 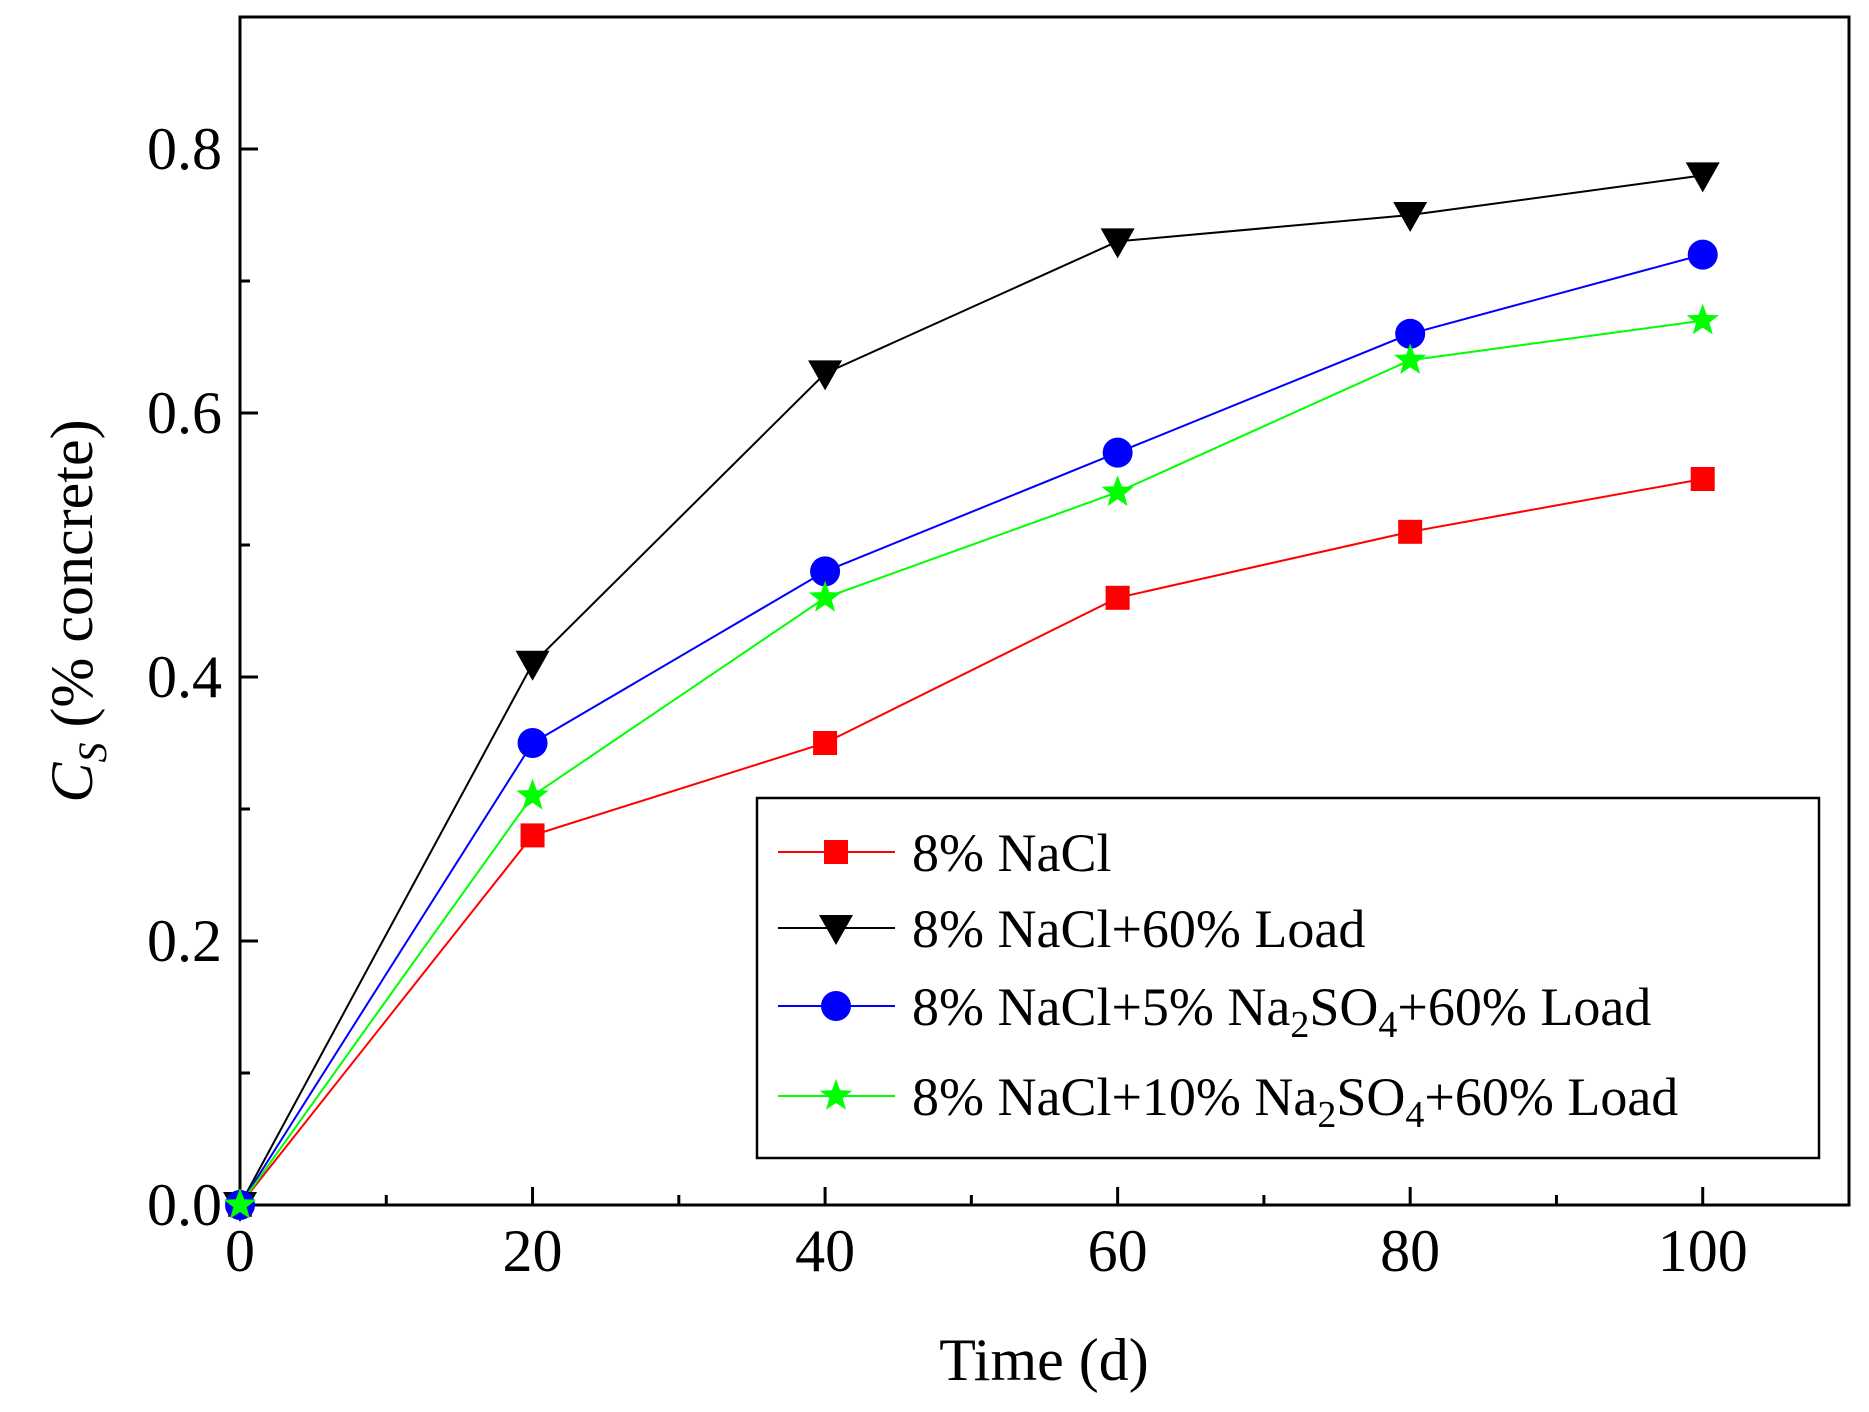 I want to click on y-tick-label: 0.6, so click(x=184, y=413).